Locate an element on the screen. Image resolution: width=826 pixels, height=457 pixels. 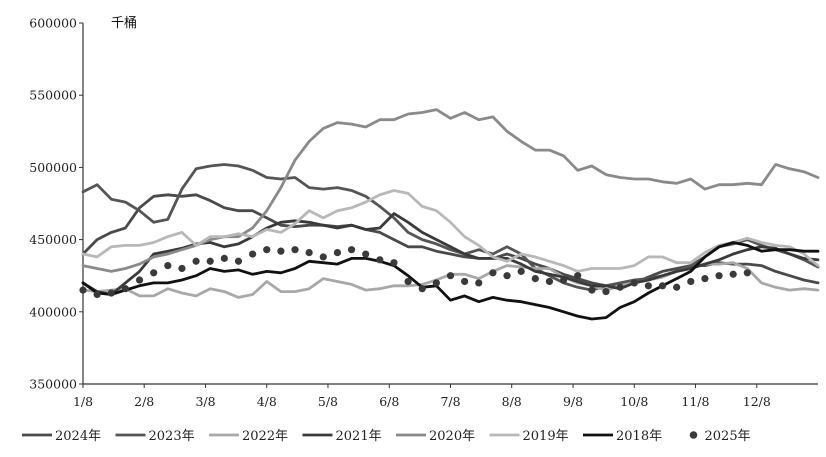
y-axis-unit-label: 千桶 is located at coordinates (124, 23).